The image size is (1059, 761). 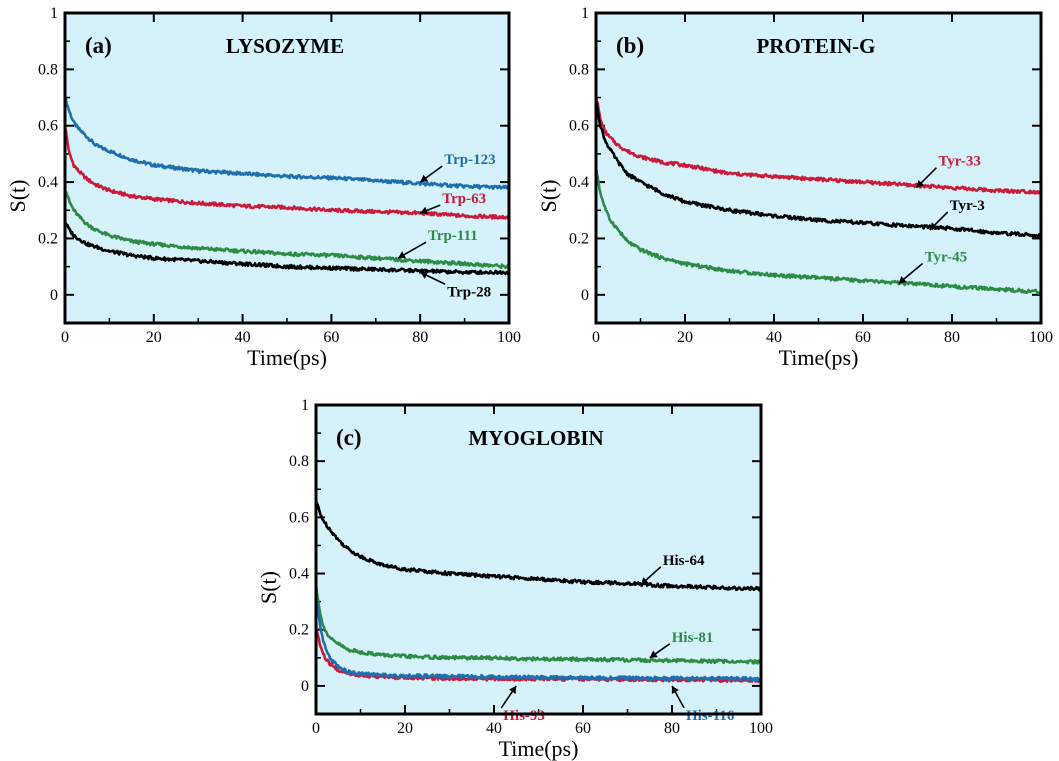 What do you see at coordinates (630, 45) in the screenshot?
I see `panel-letter: (b)` at bounding box center [630, 45].